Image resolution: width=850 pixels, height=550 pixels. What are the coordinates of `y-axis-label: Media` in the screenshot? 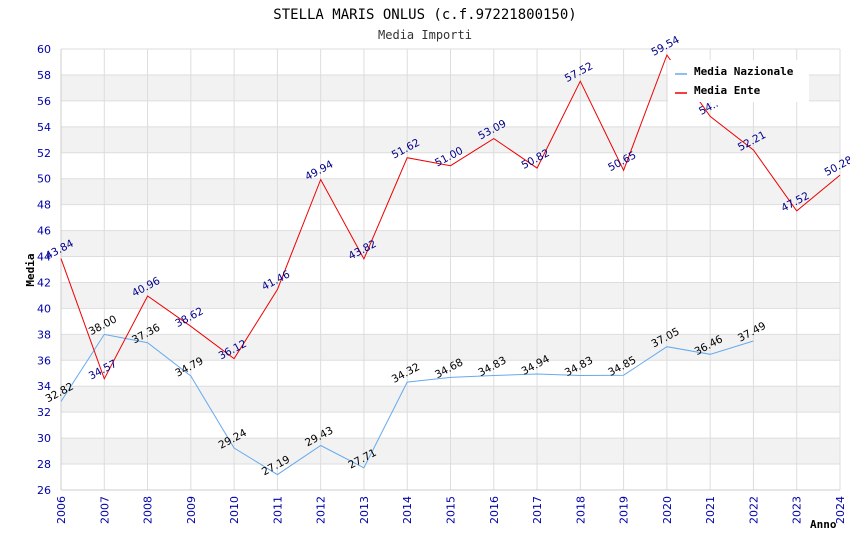 It's located at (30, 269).